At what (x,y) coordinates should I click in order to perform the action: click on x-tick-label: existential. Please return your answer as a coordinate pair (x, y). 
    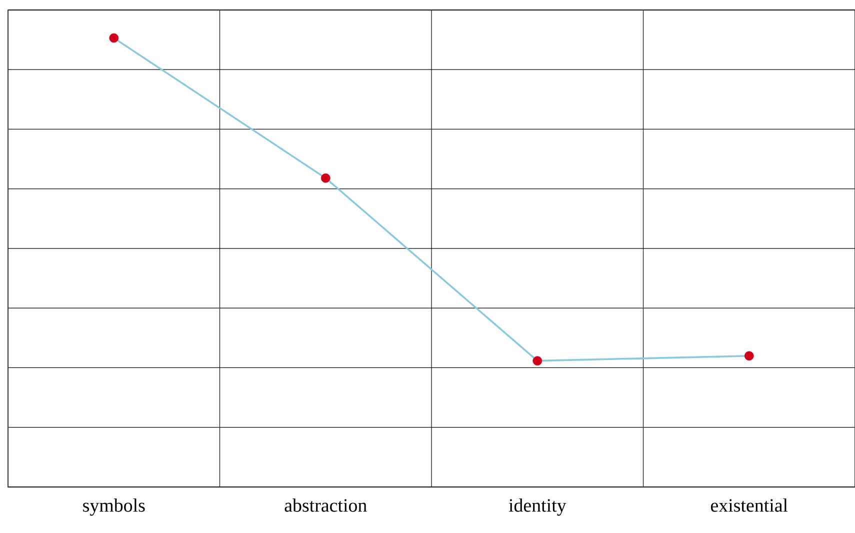
    Looking at the image, I should click on (749, 505).